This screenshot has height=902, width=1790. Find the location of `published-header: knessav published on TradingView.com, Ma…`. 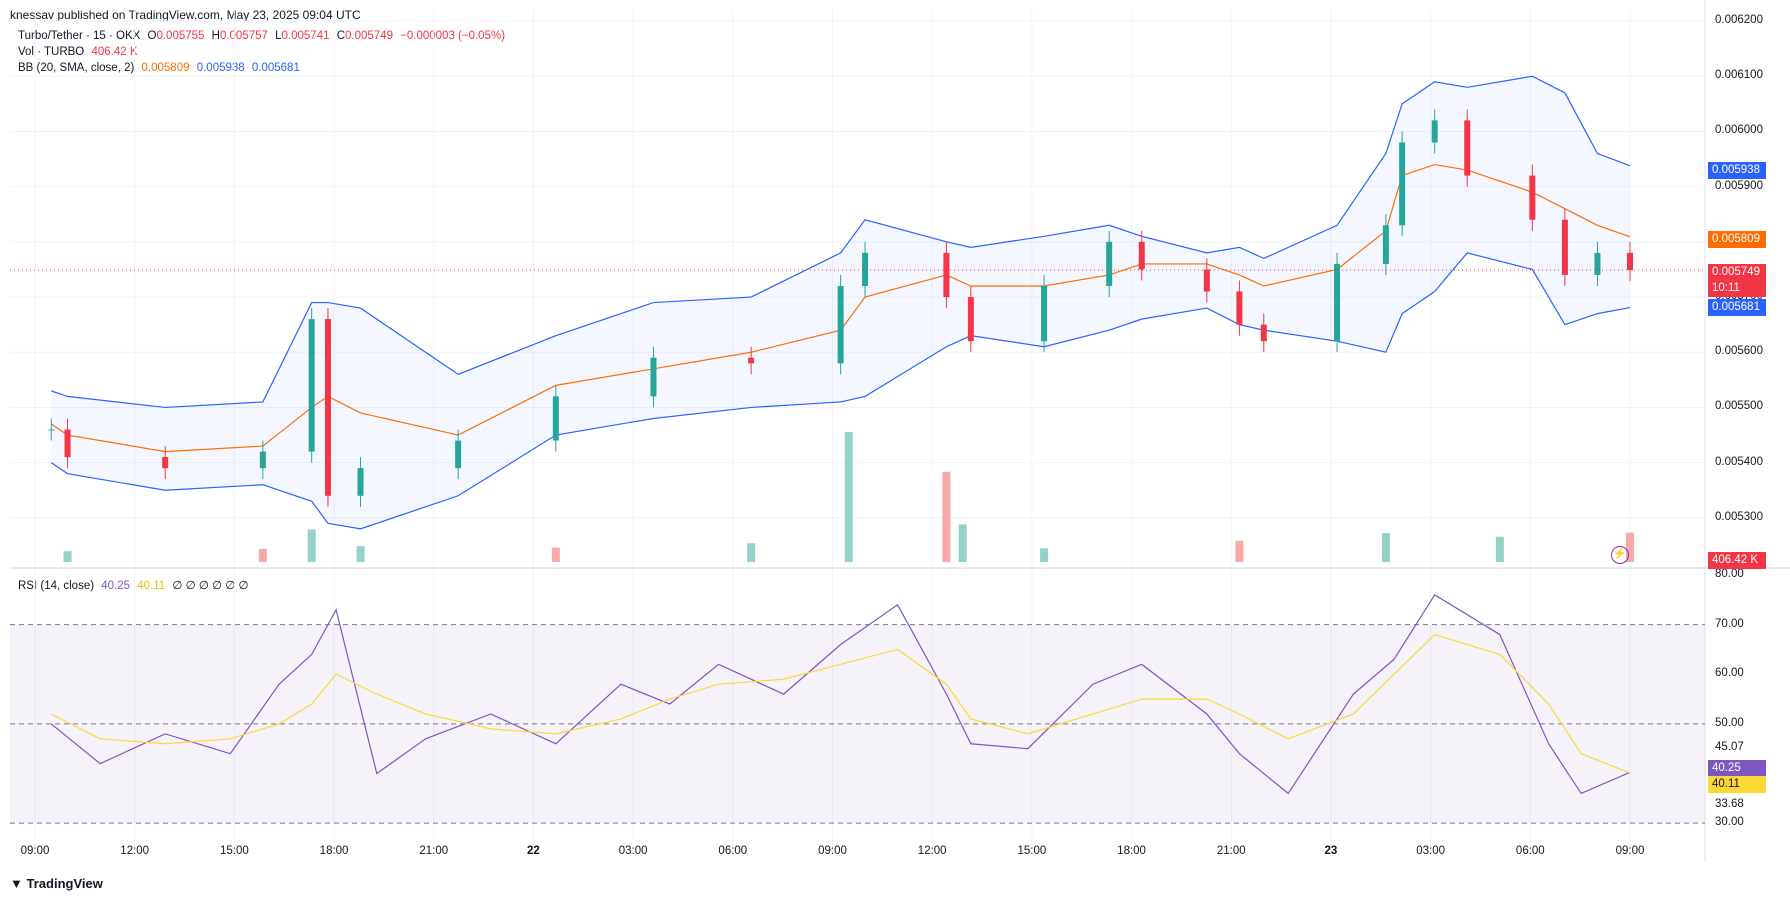

published-header: knessav published on TradingView.com, Ma… is located at coordinates (185, 15).